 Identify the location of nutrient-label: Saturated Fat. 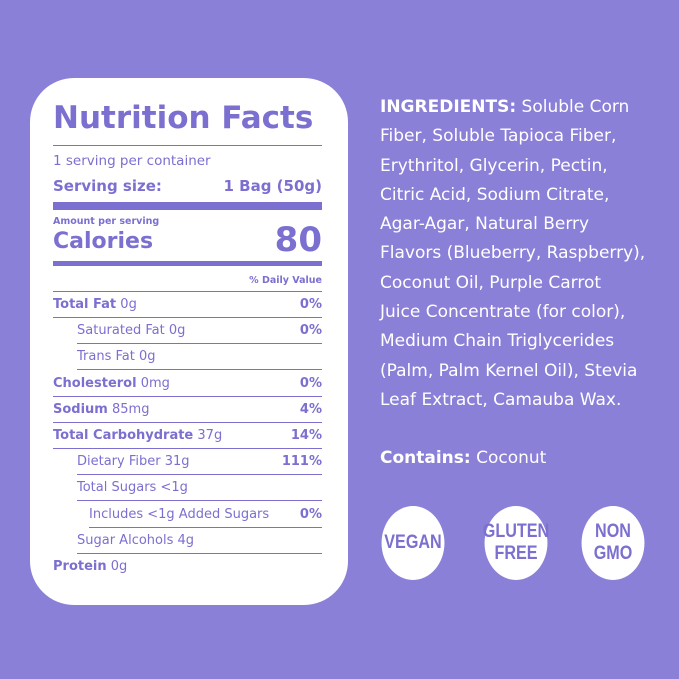
(121, 331).